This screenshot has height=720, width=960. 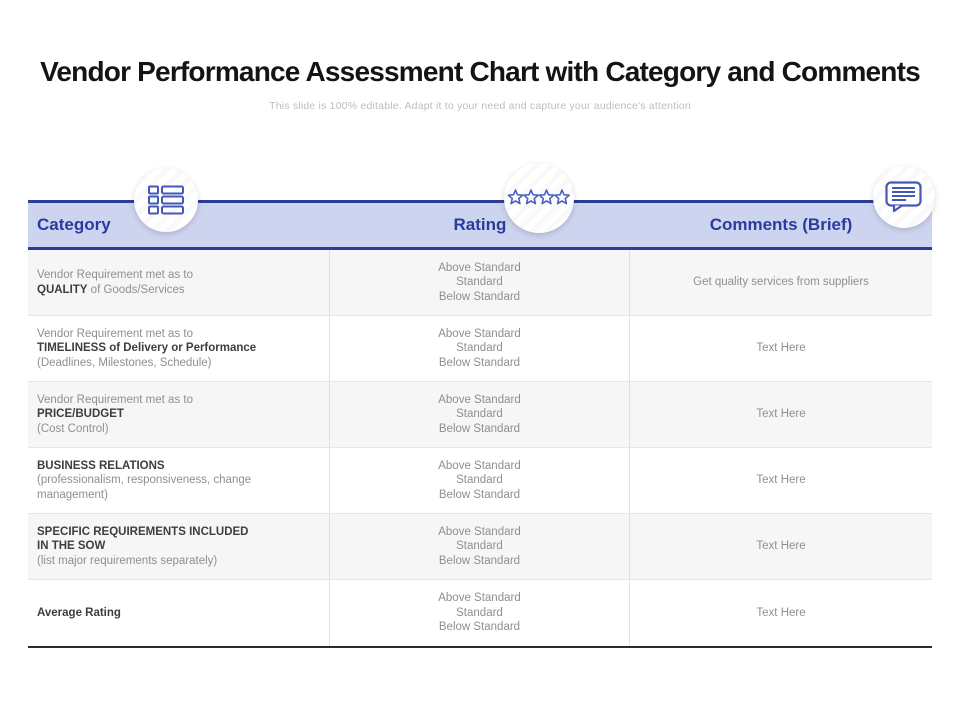 I want to click on category-line: Average Rating, so click(x=79, y=613).